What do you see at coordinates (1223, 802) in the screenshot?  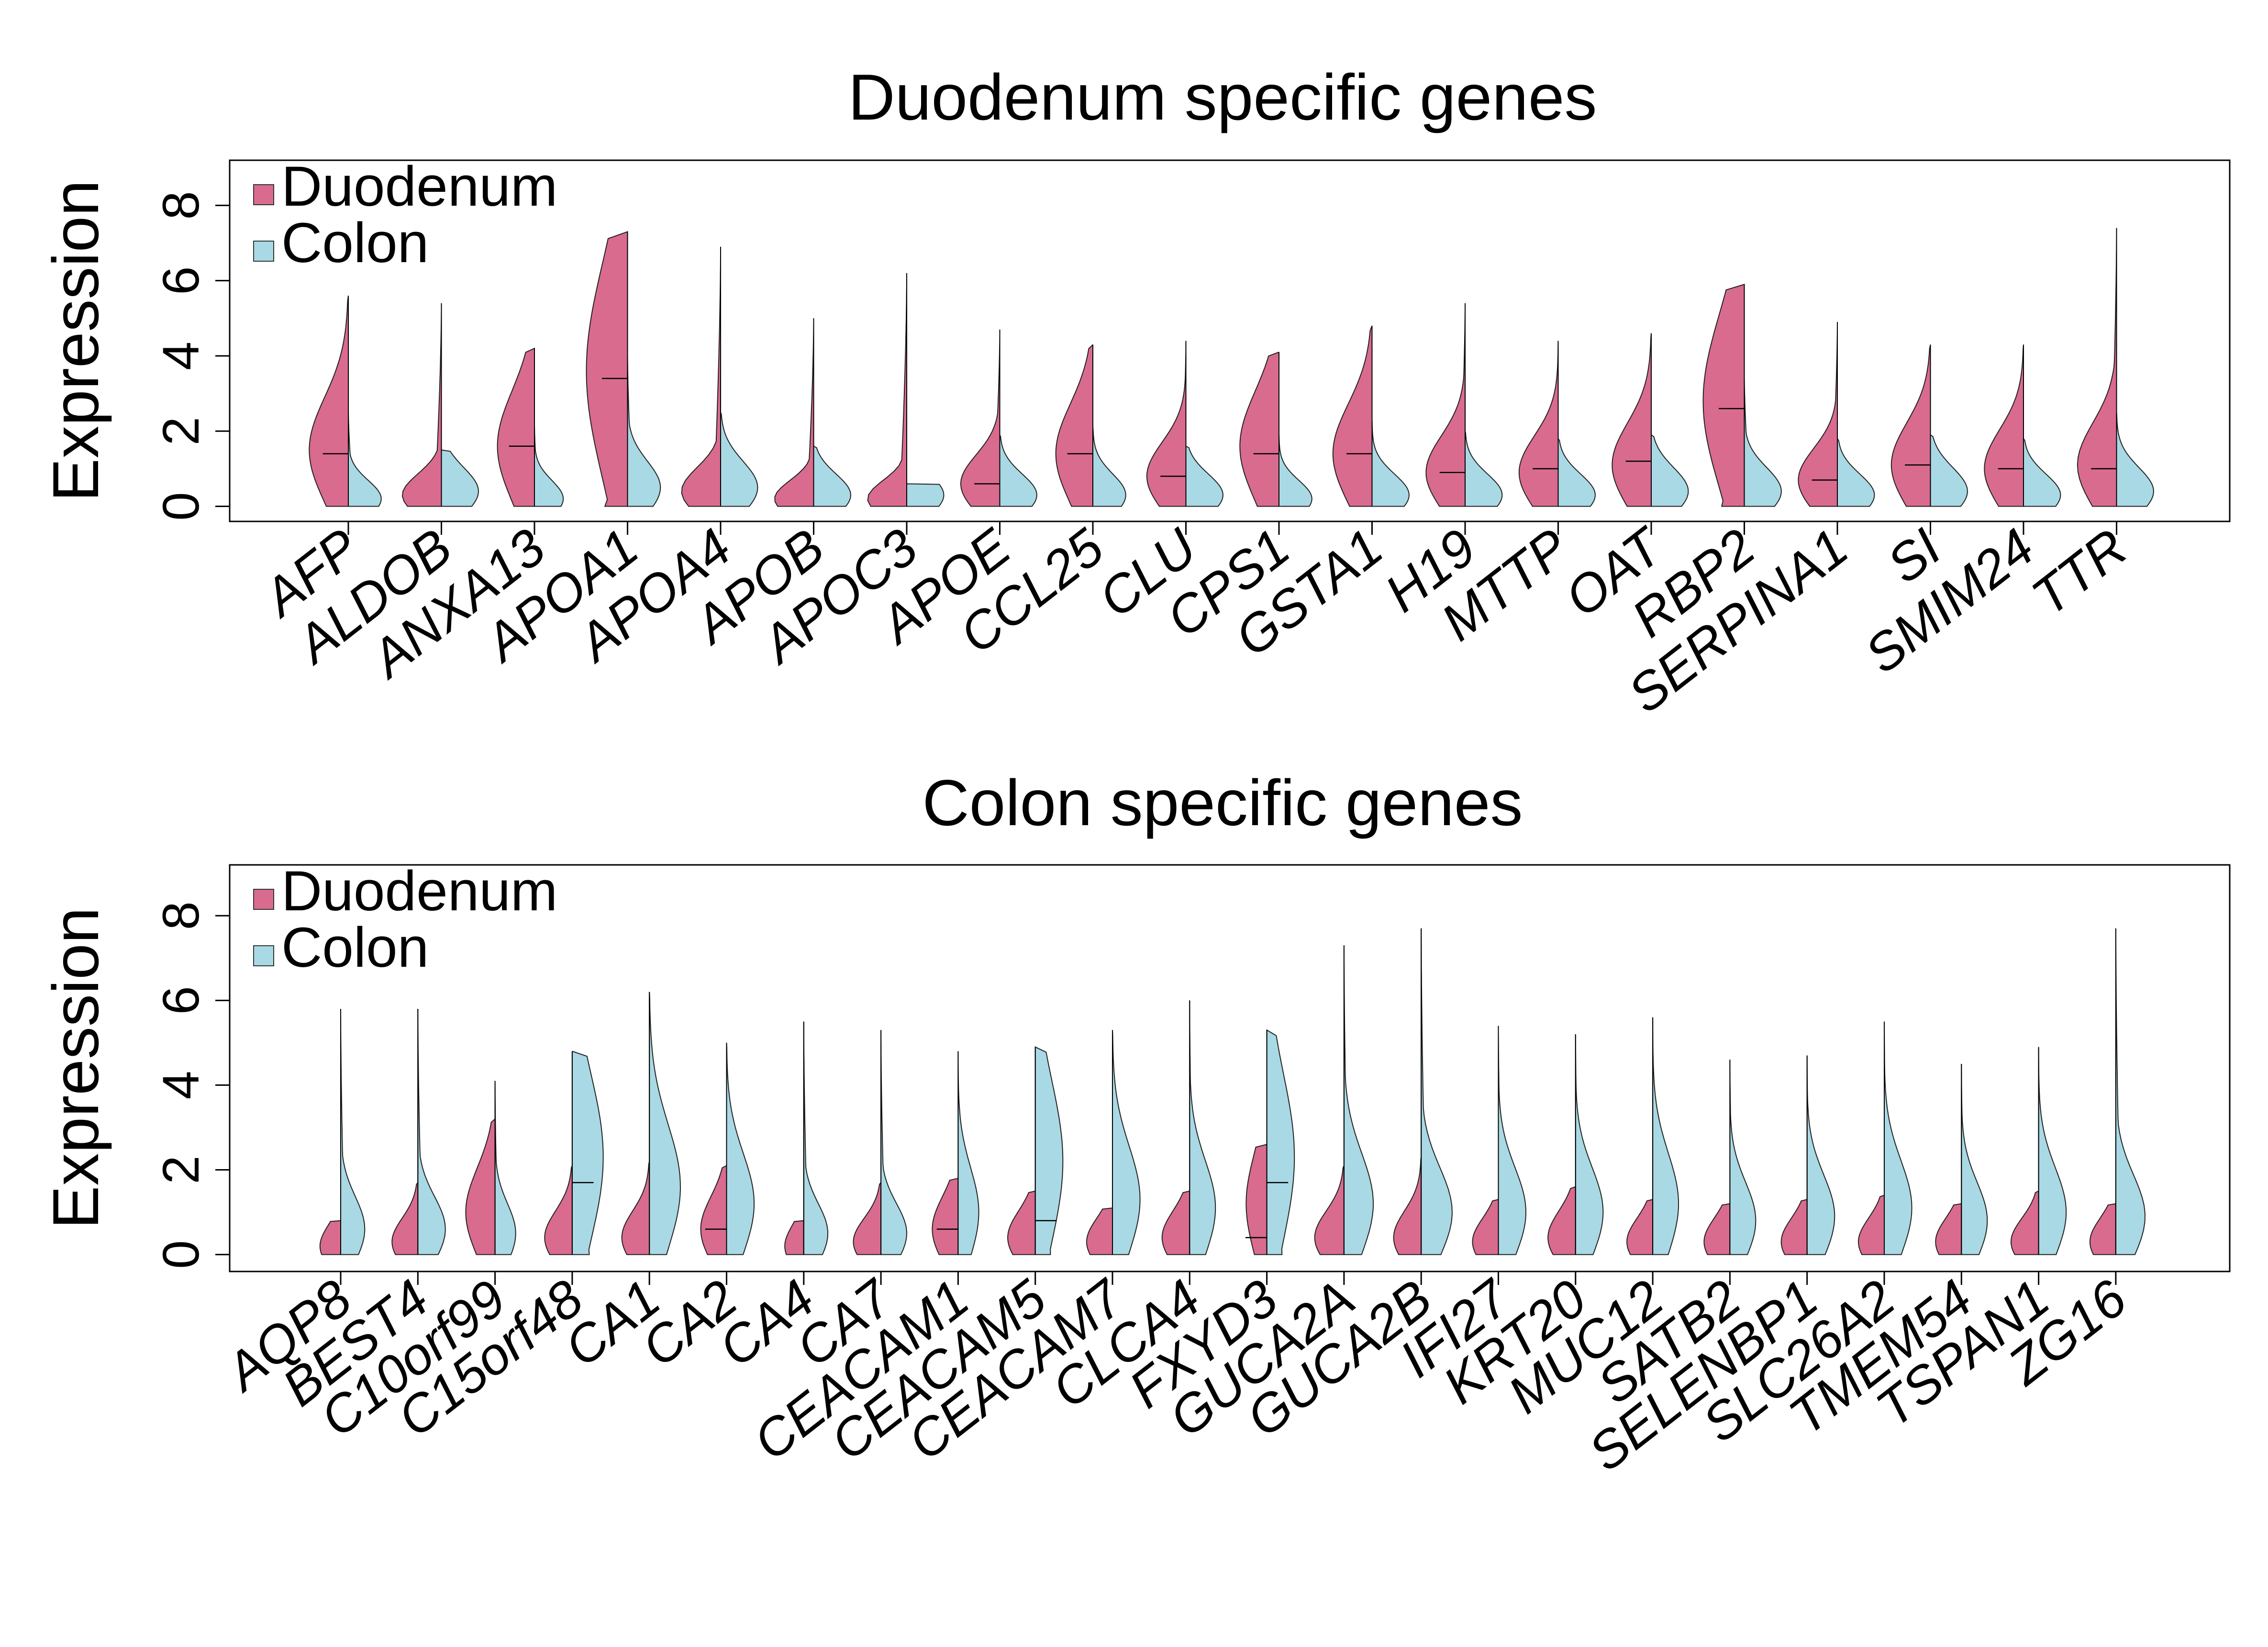 I see `chart-title: Colon specific genes` at bounding box center [1223, 802].